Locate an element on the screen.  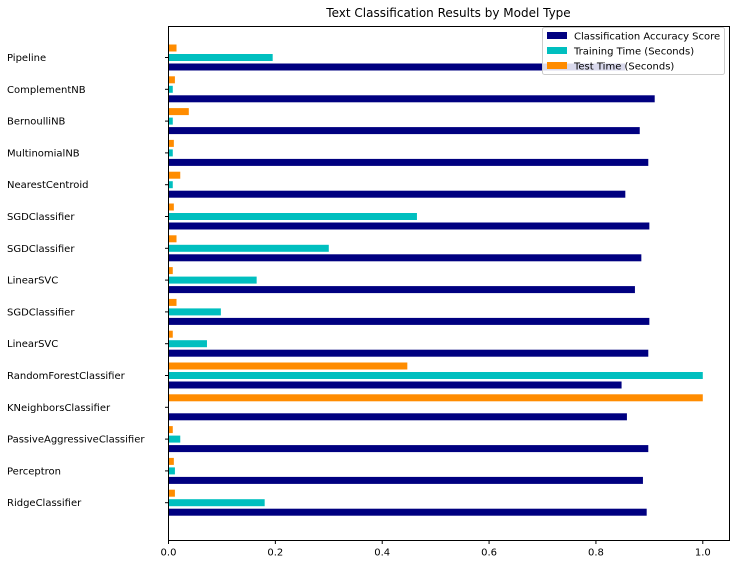
y-tick-label: PassiveAggressiveClassifier is located at coordinates (76, 440).